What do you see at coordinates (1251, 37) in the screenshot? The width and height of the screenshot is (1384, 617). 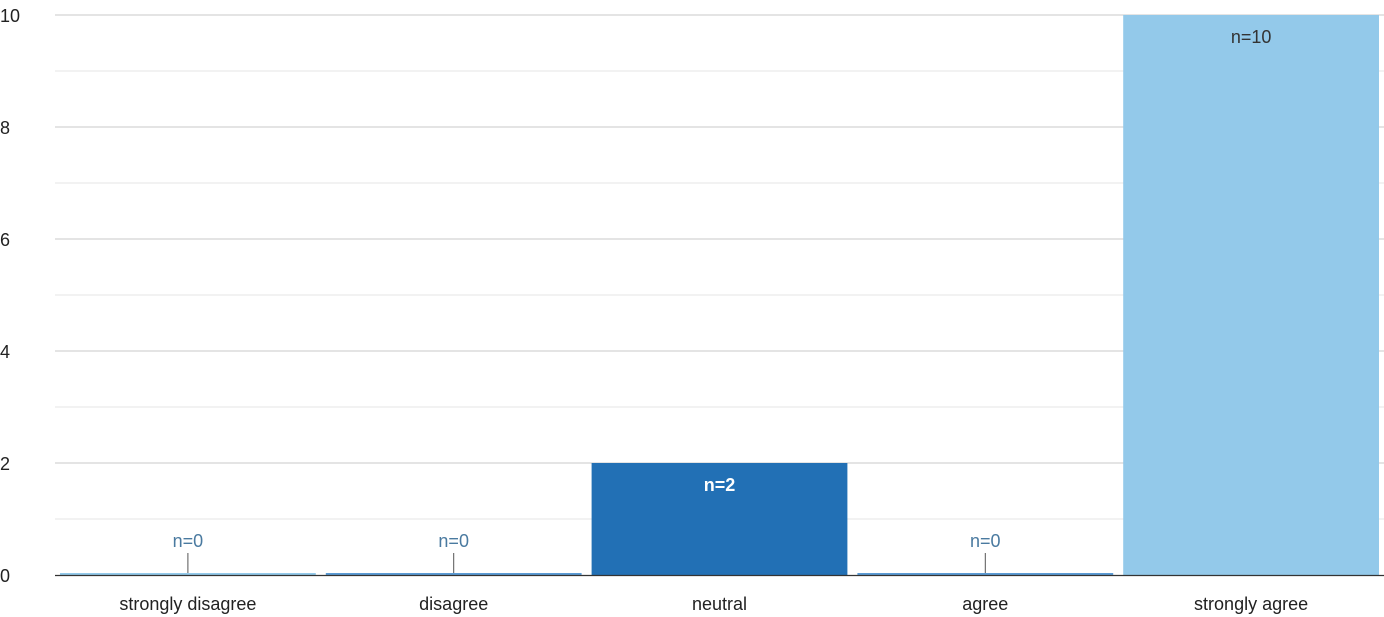 I see `data-label: n=10` at bounding box center [1251, 37].